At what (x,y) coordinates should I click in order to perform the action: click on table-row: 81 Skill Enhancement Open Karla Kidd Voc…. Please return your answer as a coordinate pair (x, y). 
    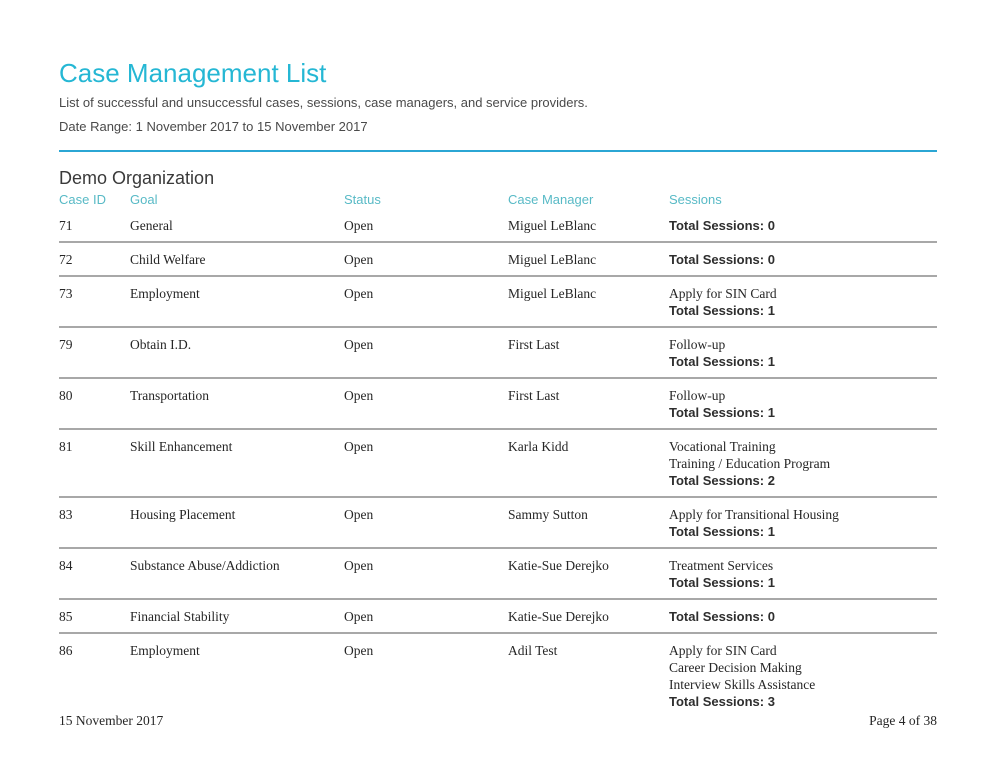
    Looking at the image, I should click on (498, 464).